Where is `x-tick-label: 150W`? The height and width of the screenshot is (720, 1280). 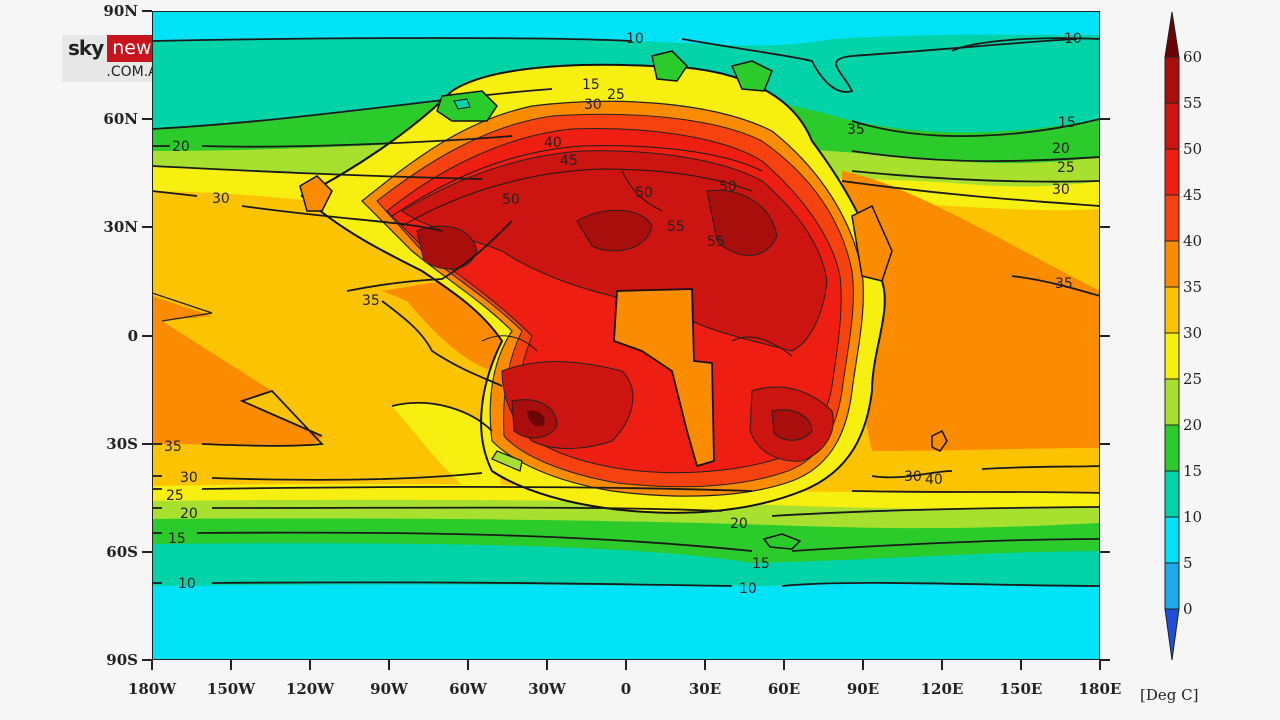 x-tick-label: 150W is located at coordinates (231, 689).